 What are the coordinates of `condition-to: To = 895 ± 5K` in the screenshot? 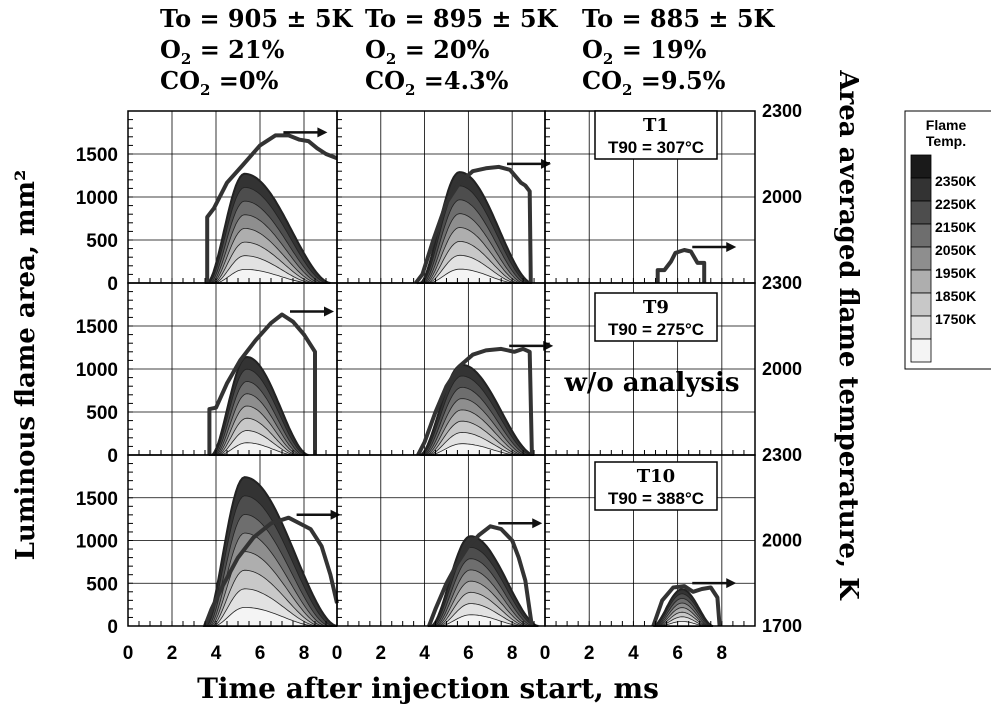 It's located at (462, 18).